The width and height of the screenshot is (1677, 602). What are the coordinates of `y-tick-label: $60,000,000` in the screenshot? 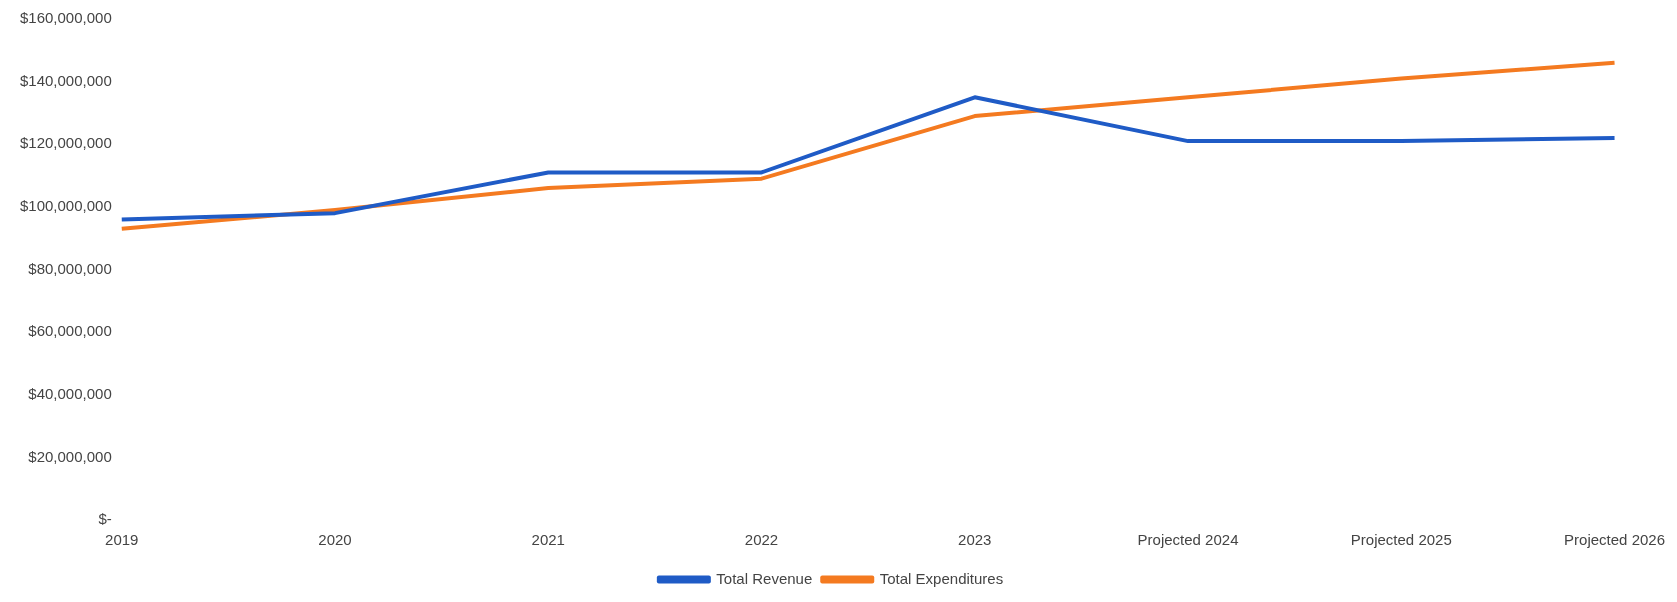 It's located at (70, 331).